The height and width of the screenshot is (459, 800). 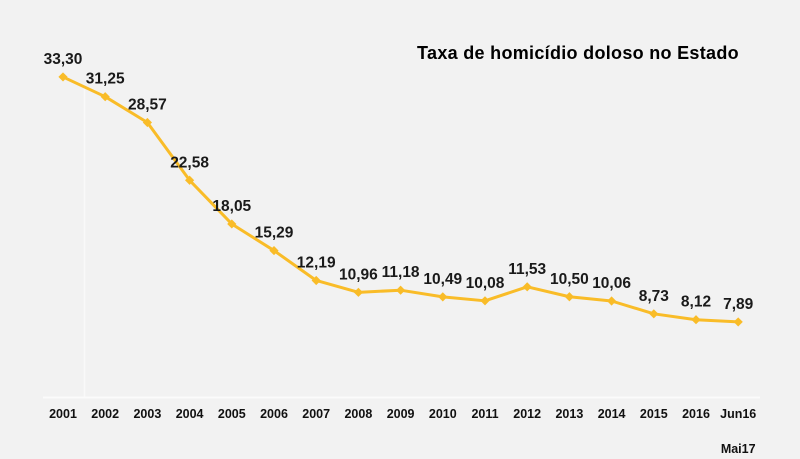 What do you see at coordinates (358, 414) in the screenshot?
I see `x-axis-label-2008: 2008` at bounding box center [358, 414].